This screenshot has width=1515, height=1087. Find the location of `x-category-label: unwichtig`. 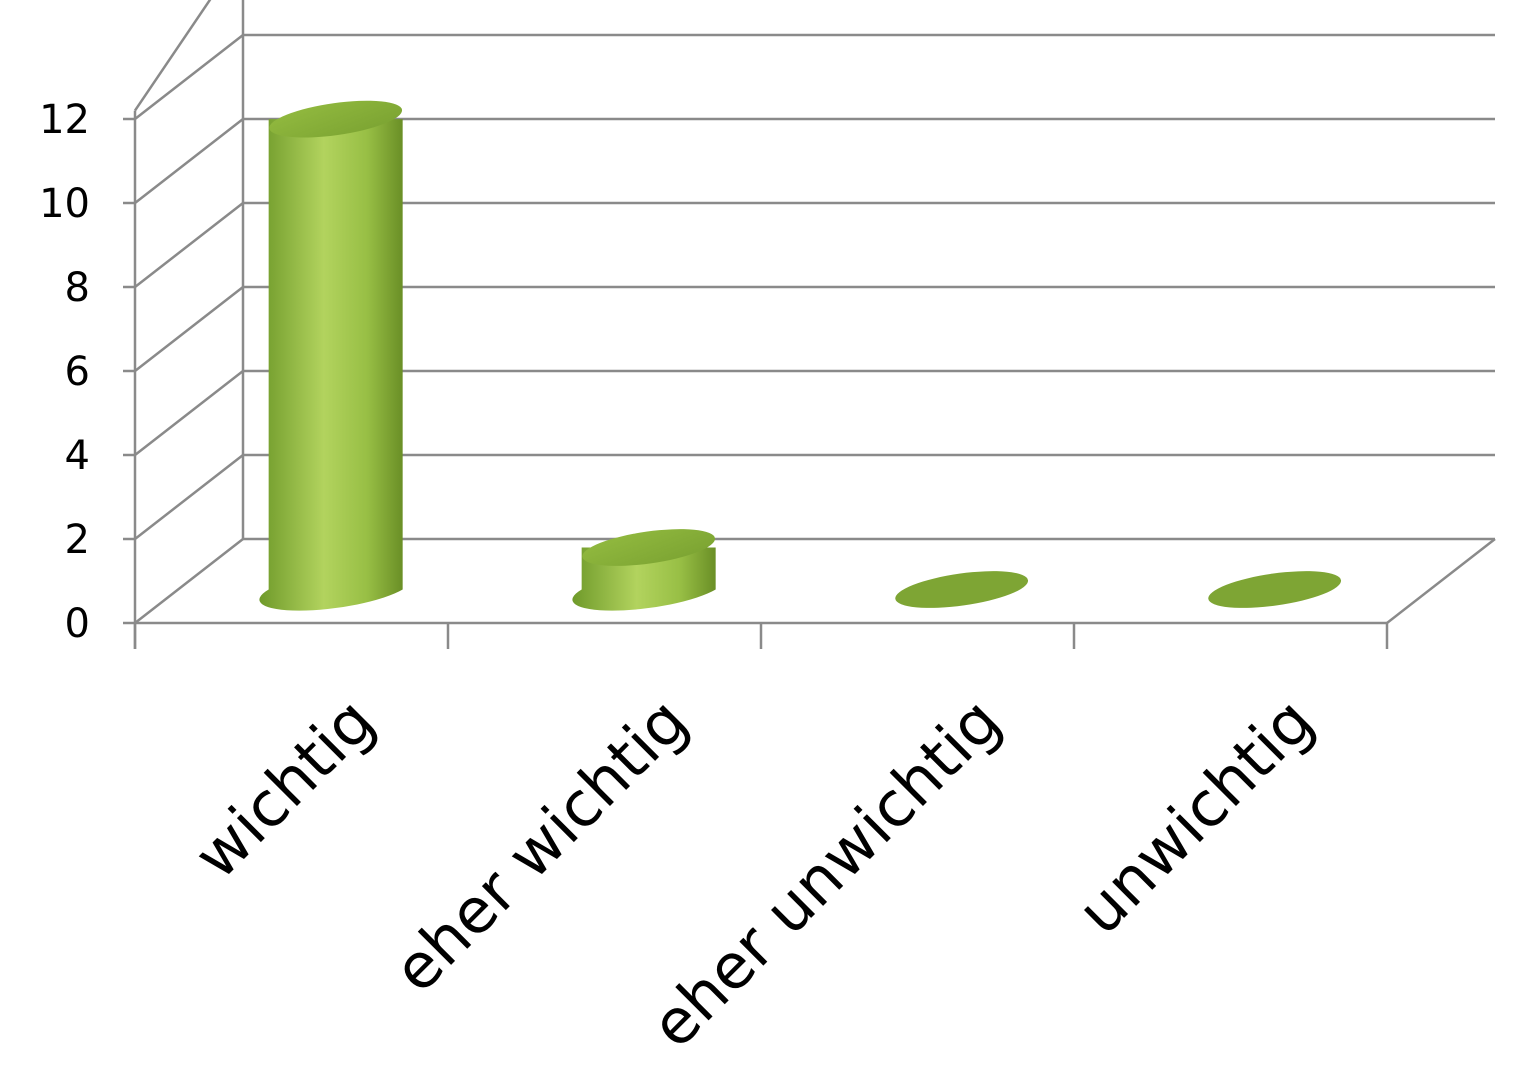

x-category-label: unwichtig is located at coordinates (1195, 816).